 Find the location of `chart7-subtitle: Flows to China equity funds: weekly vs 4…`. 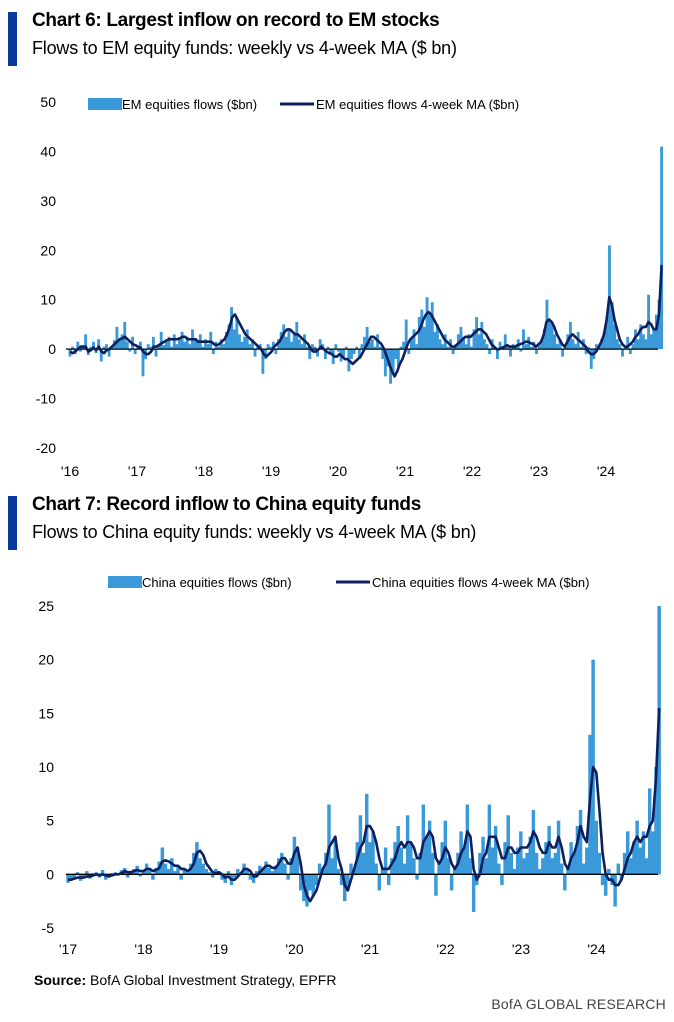

chart7-subtitle: Flows to China equity funds: weekly vs 4… is located at coordinates (254, 532).